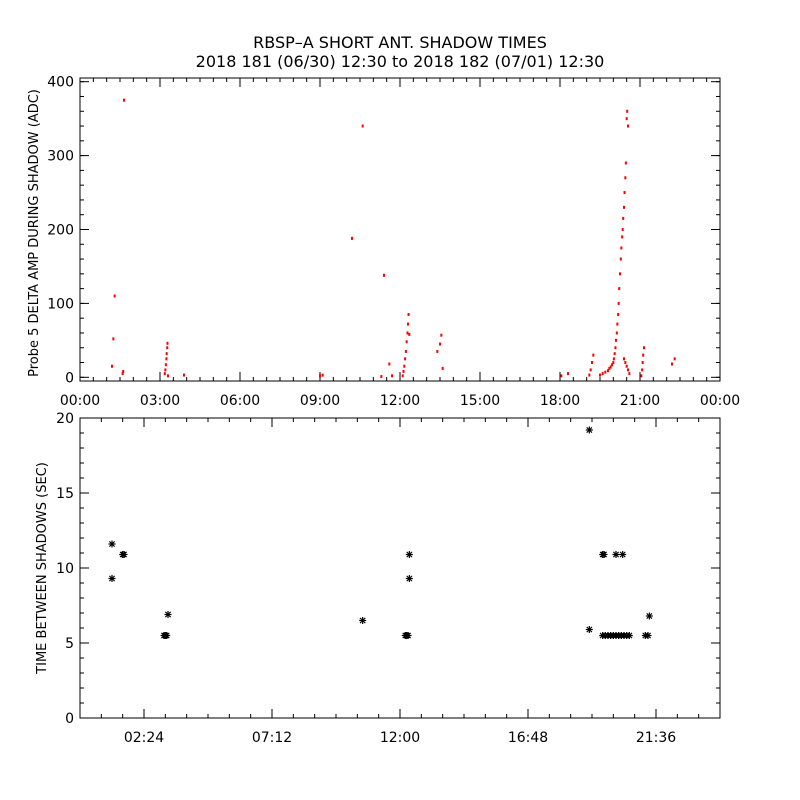 The height and width of the screenshot is (800, 800). Describe the element at coordinates (480, 401) in the screenshot. I see `top-x-tick-label: 15:00` at that location.